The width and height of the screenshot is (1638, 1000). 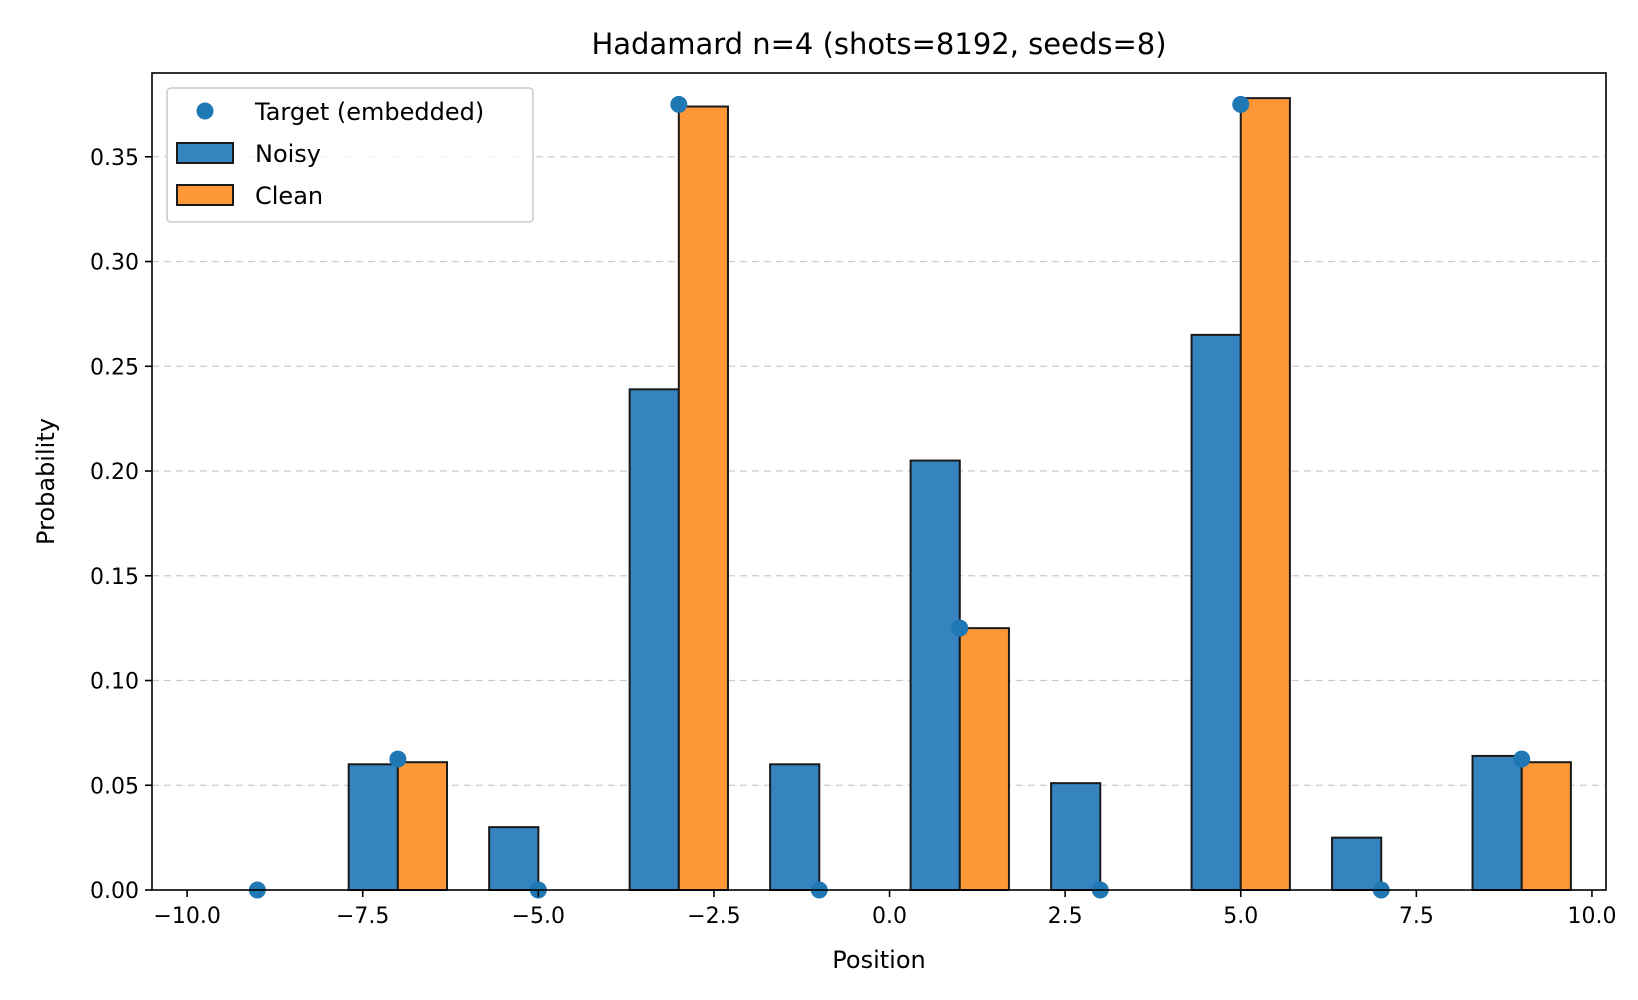 What do you see at coordinates (205, 111) in the screenshot?
I see `legend-marker-target` at bounding box center [205, 111].